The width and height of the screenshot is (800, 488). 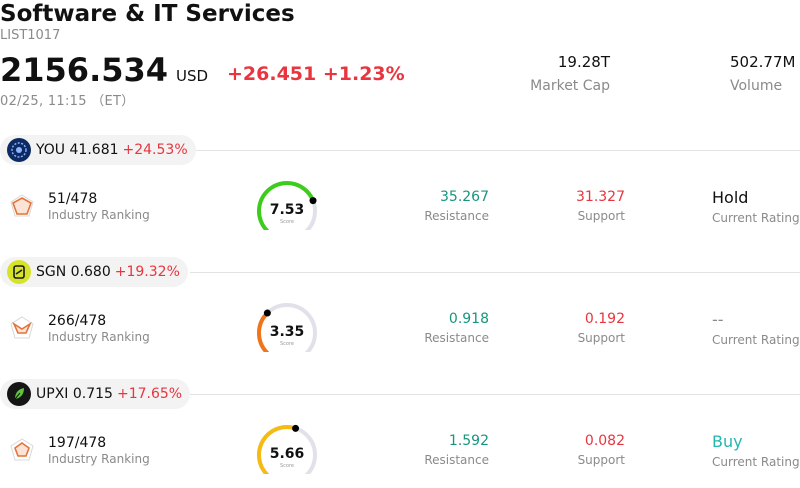 I want to click on current-rating: Hold, so click(x=730, y=197).